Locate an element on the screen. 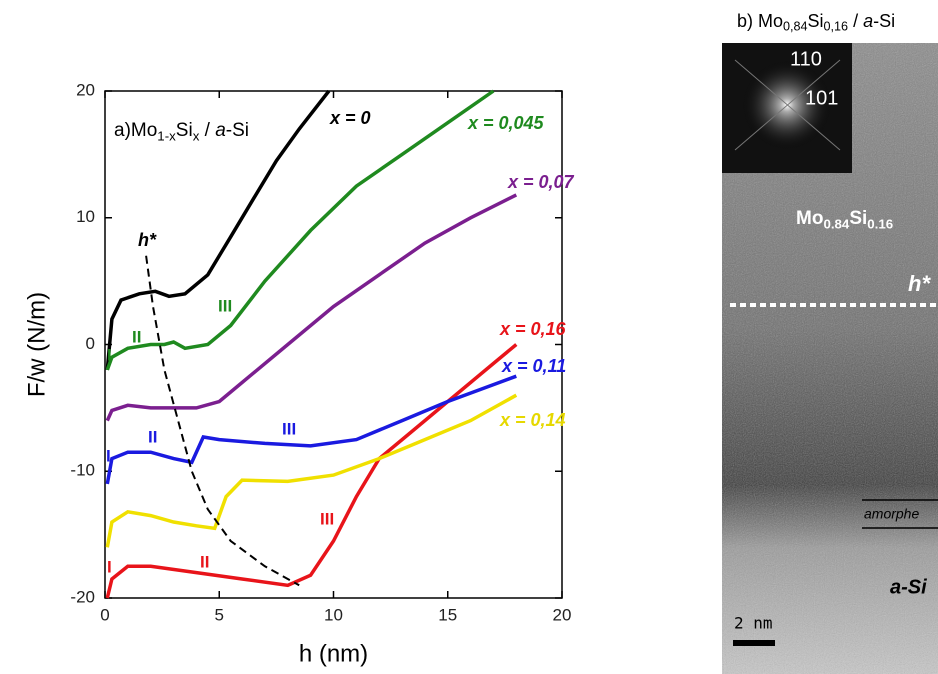 This screenshot has width=938, height=674. layer-label-run: 0.16 is located at coordinates (880, 223).